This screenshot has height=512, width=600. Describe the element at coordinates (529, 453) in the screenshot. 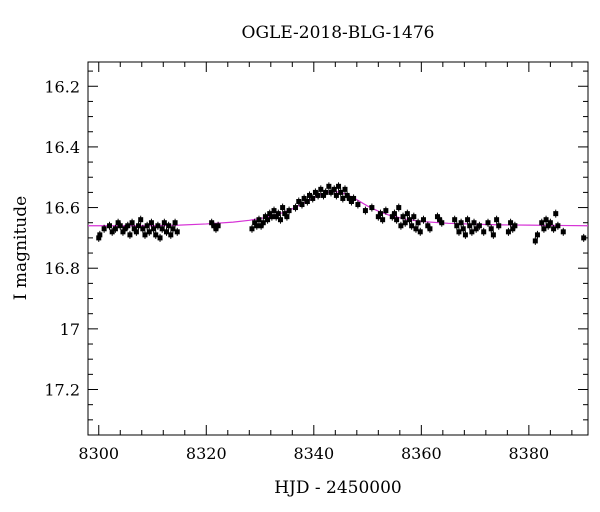

I see `x-tick-label: 8380` at that location.